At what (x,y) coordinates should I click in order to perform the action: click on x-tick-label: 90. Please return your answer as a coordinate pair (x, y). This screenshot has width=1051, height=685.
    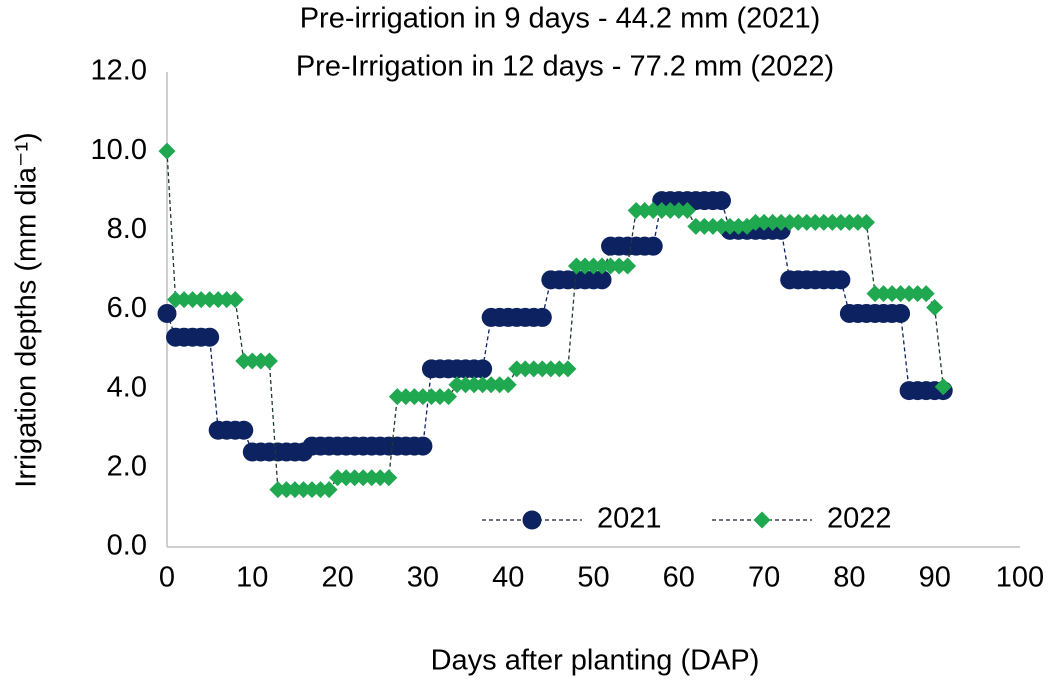
    Looking at the image, I should click on (935, 578).